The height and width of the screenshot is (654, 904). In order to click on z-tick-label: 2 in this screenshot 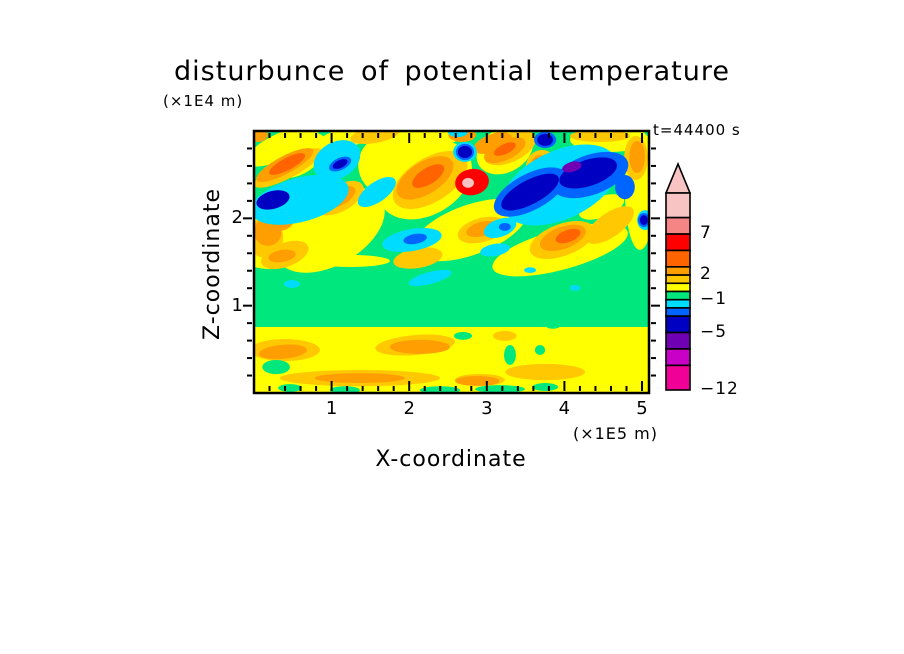, I will do `click(237, 218)`.